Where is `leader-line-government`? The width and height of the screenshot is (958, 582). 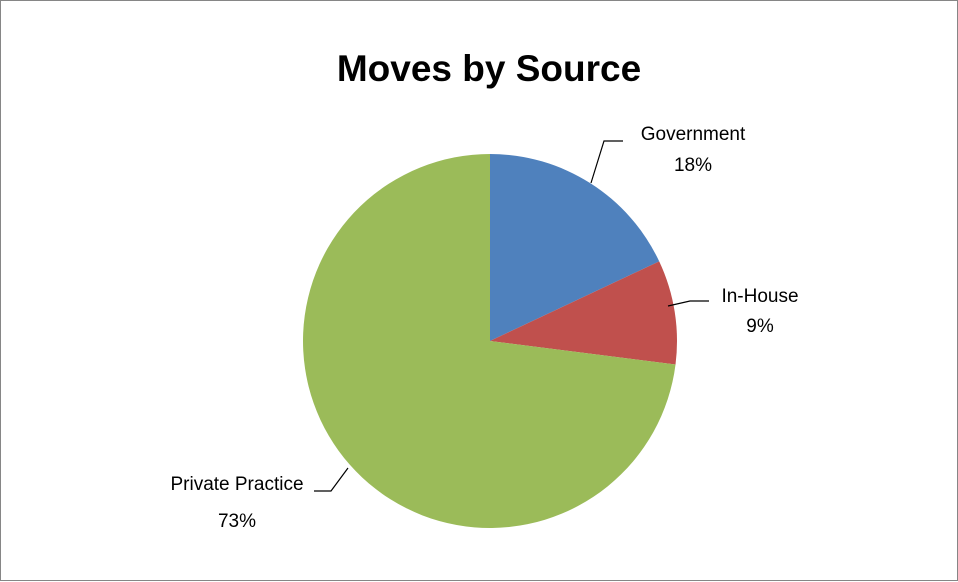 leader-line-government is located at coordinates (606, 162).